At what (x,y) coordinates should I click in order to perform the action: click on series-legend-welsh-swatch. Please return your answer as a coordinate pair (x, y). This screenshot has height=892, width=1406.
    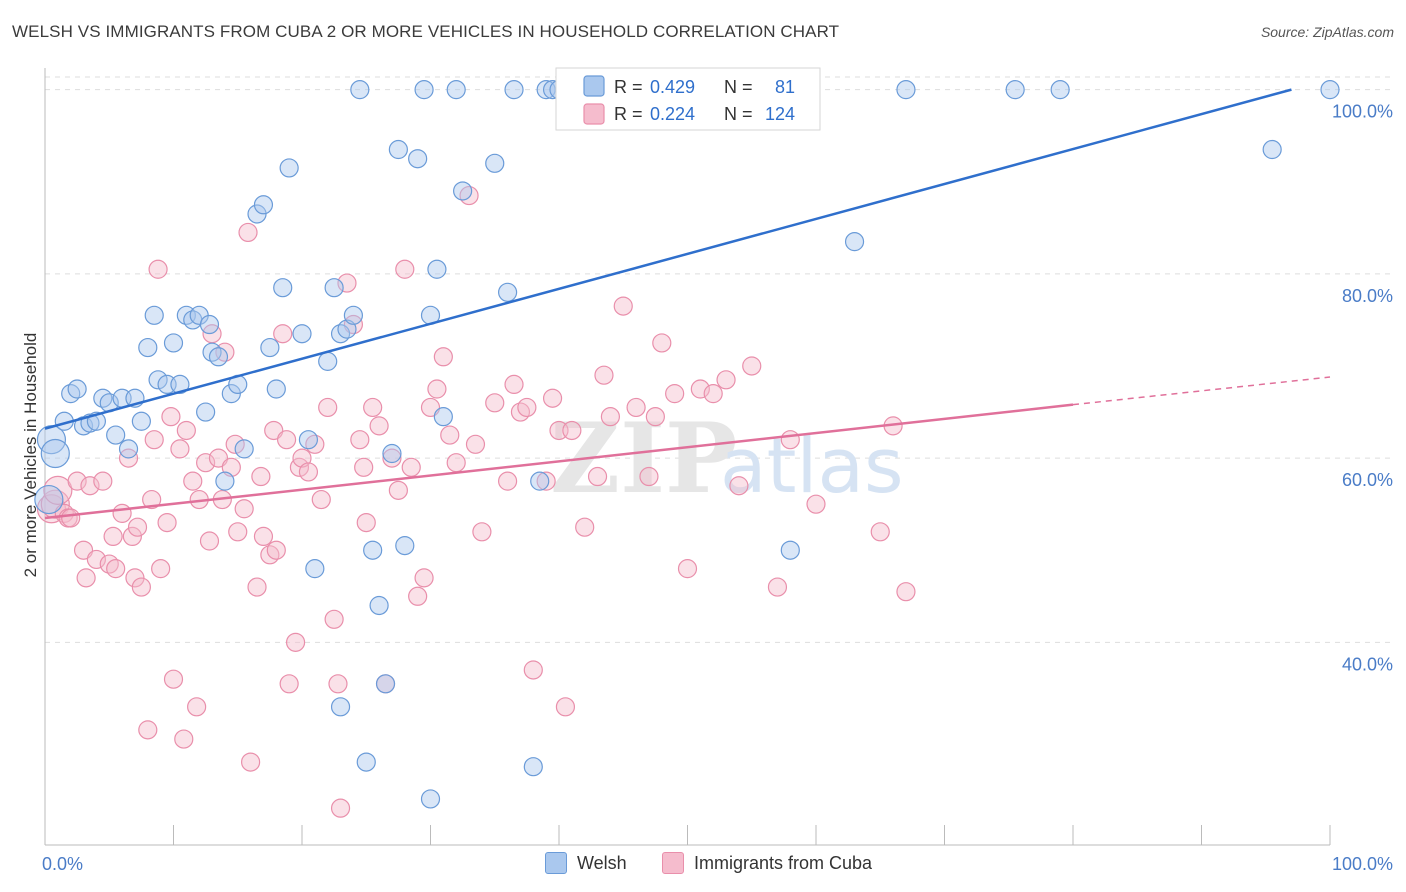
    Looking at the image, I should click on (556, 863).